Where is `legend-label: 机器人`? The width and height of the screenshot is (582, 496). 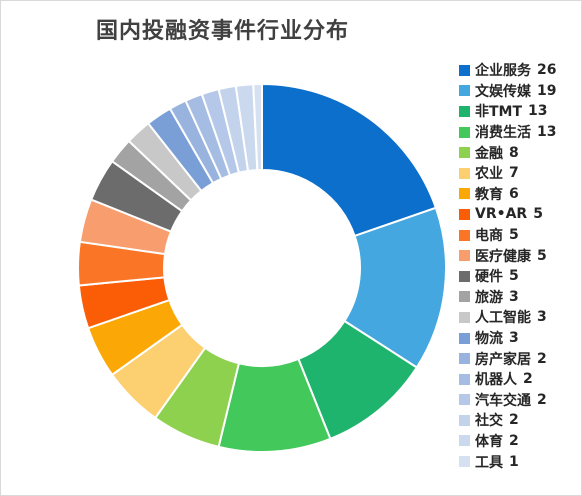
legend-label: 机器人 is located at coordinates (496, 380).